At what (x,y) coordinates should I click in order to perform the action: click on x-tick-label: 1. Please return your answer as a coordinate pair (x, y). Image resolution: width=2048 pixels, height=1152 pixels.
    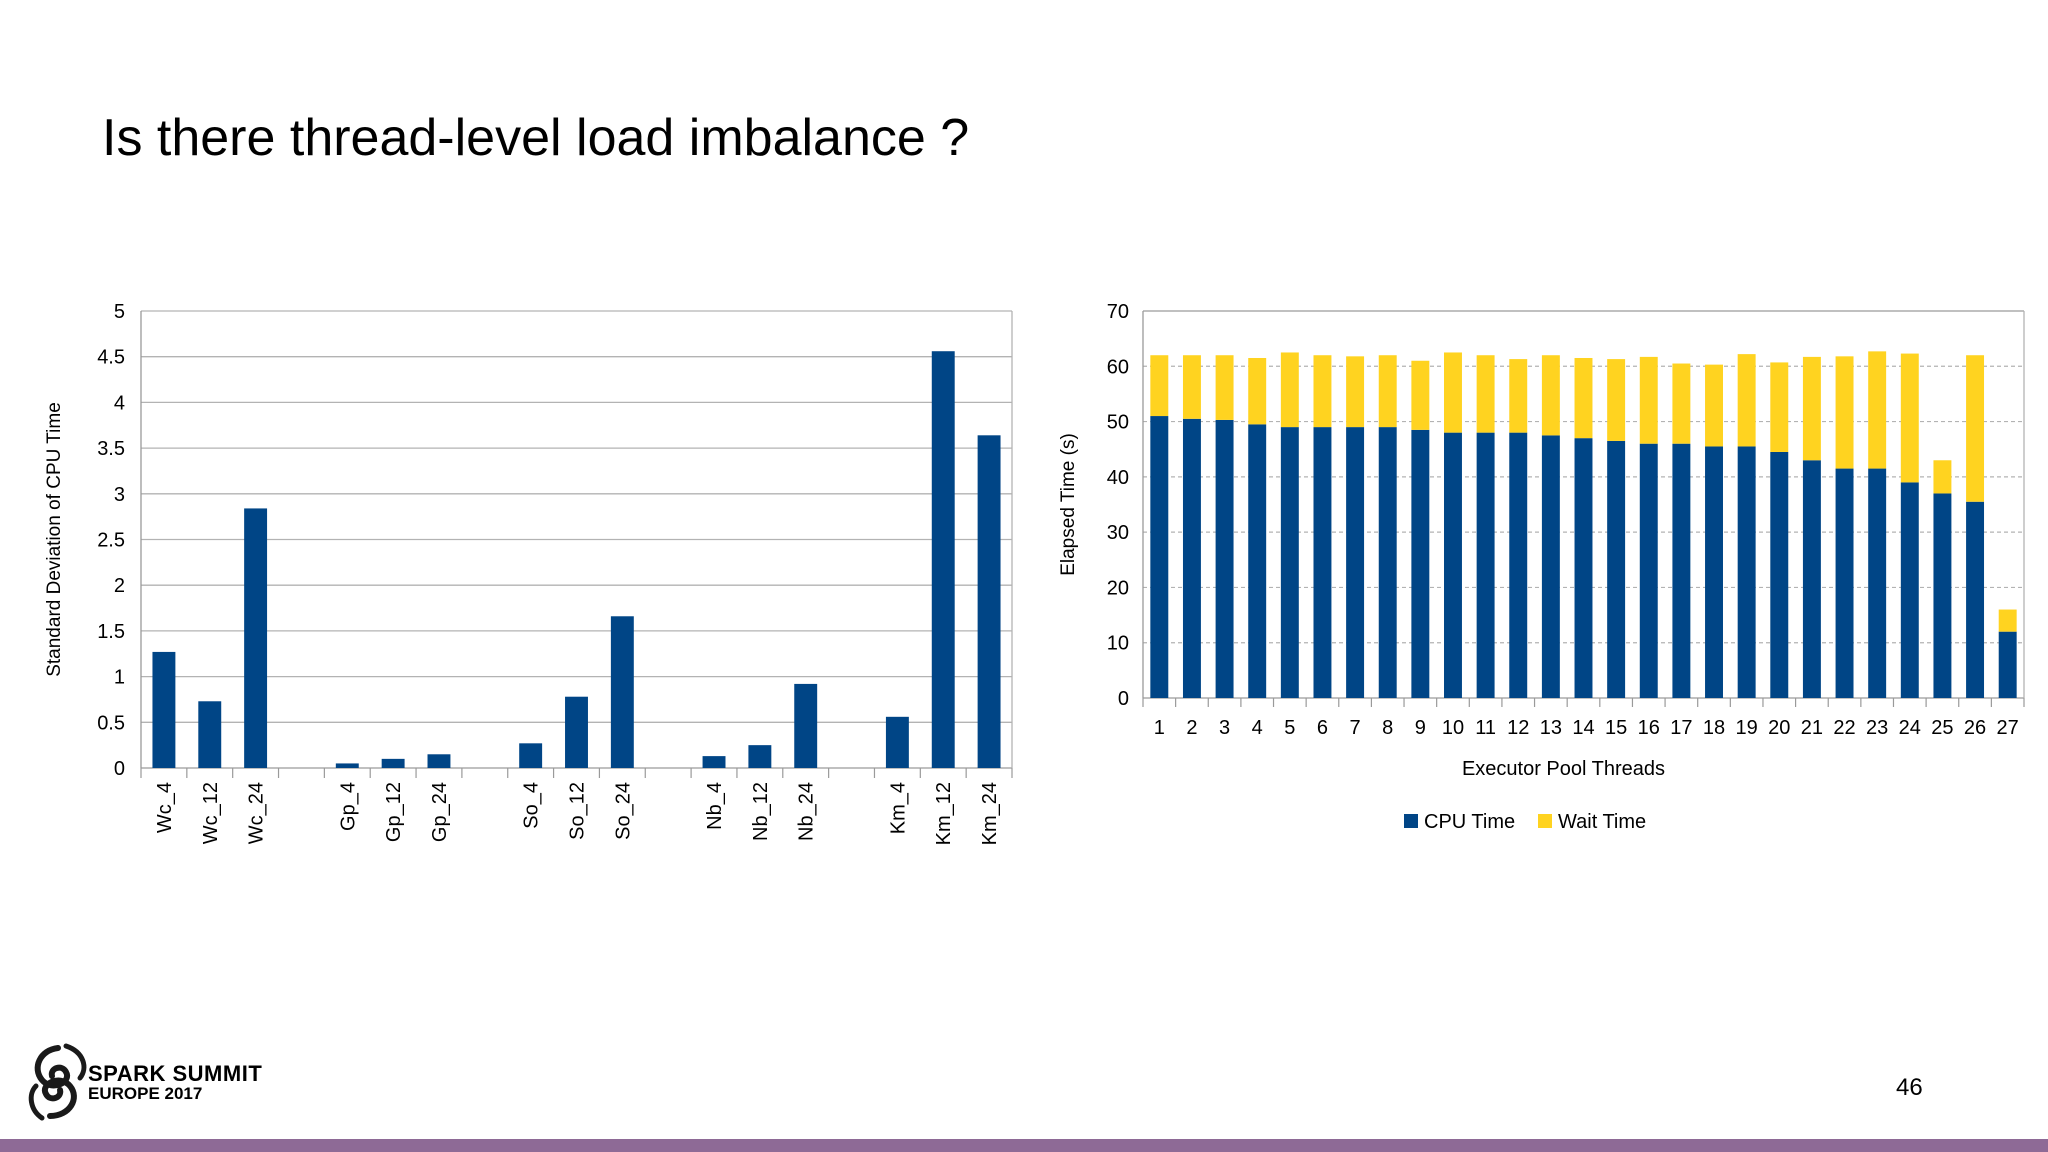
    Looking at the image, I should click on (1159, 728).